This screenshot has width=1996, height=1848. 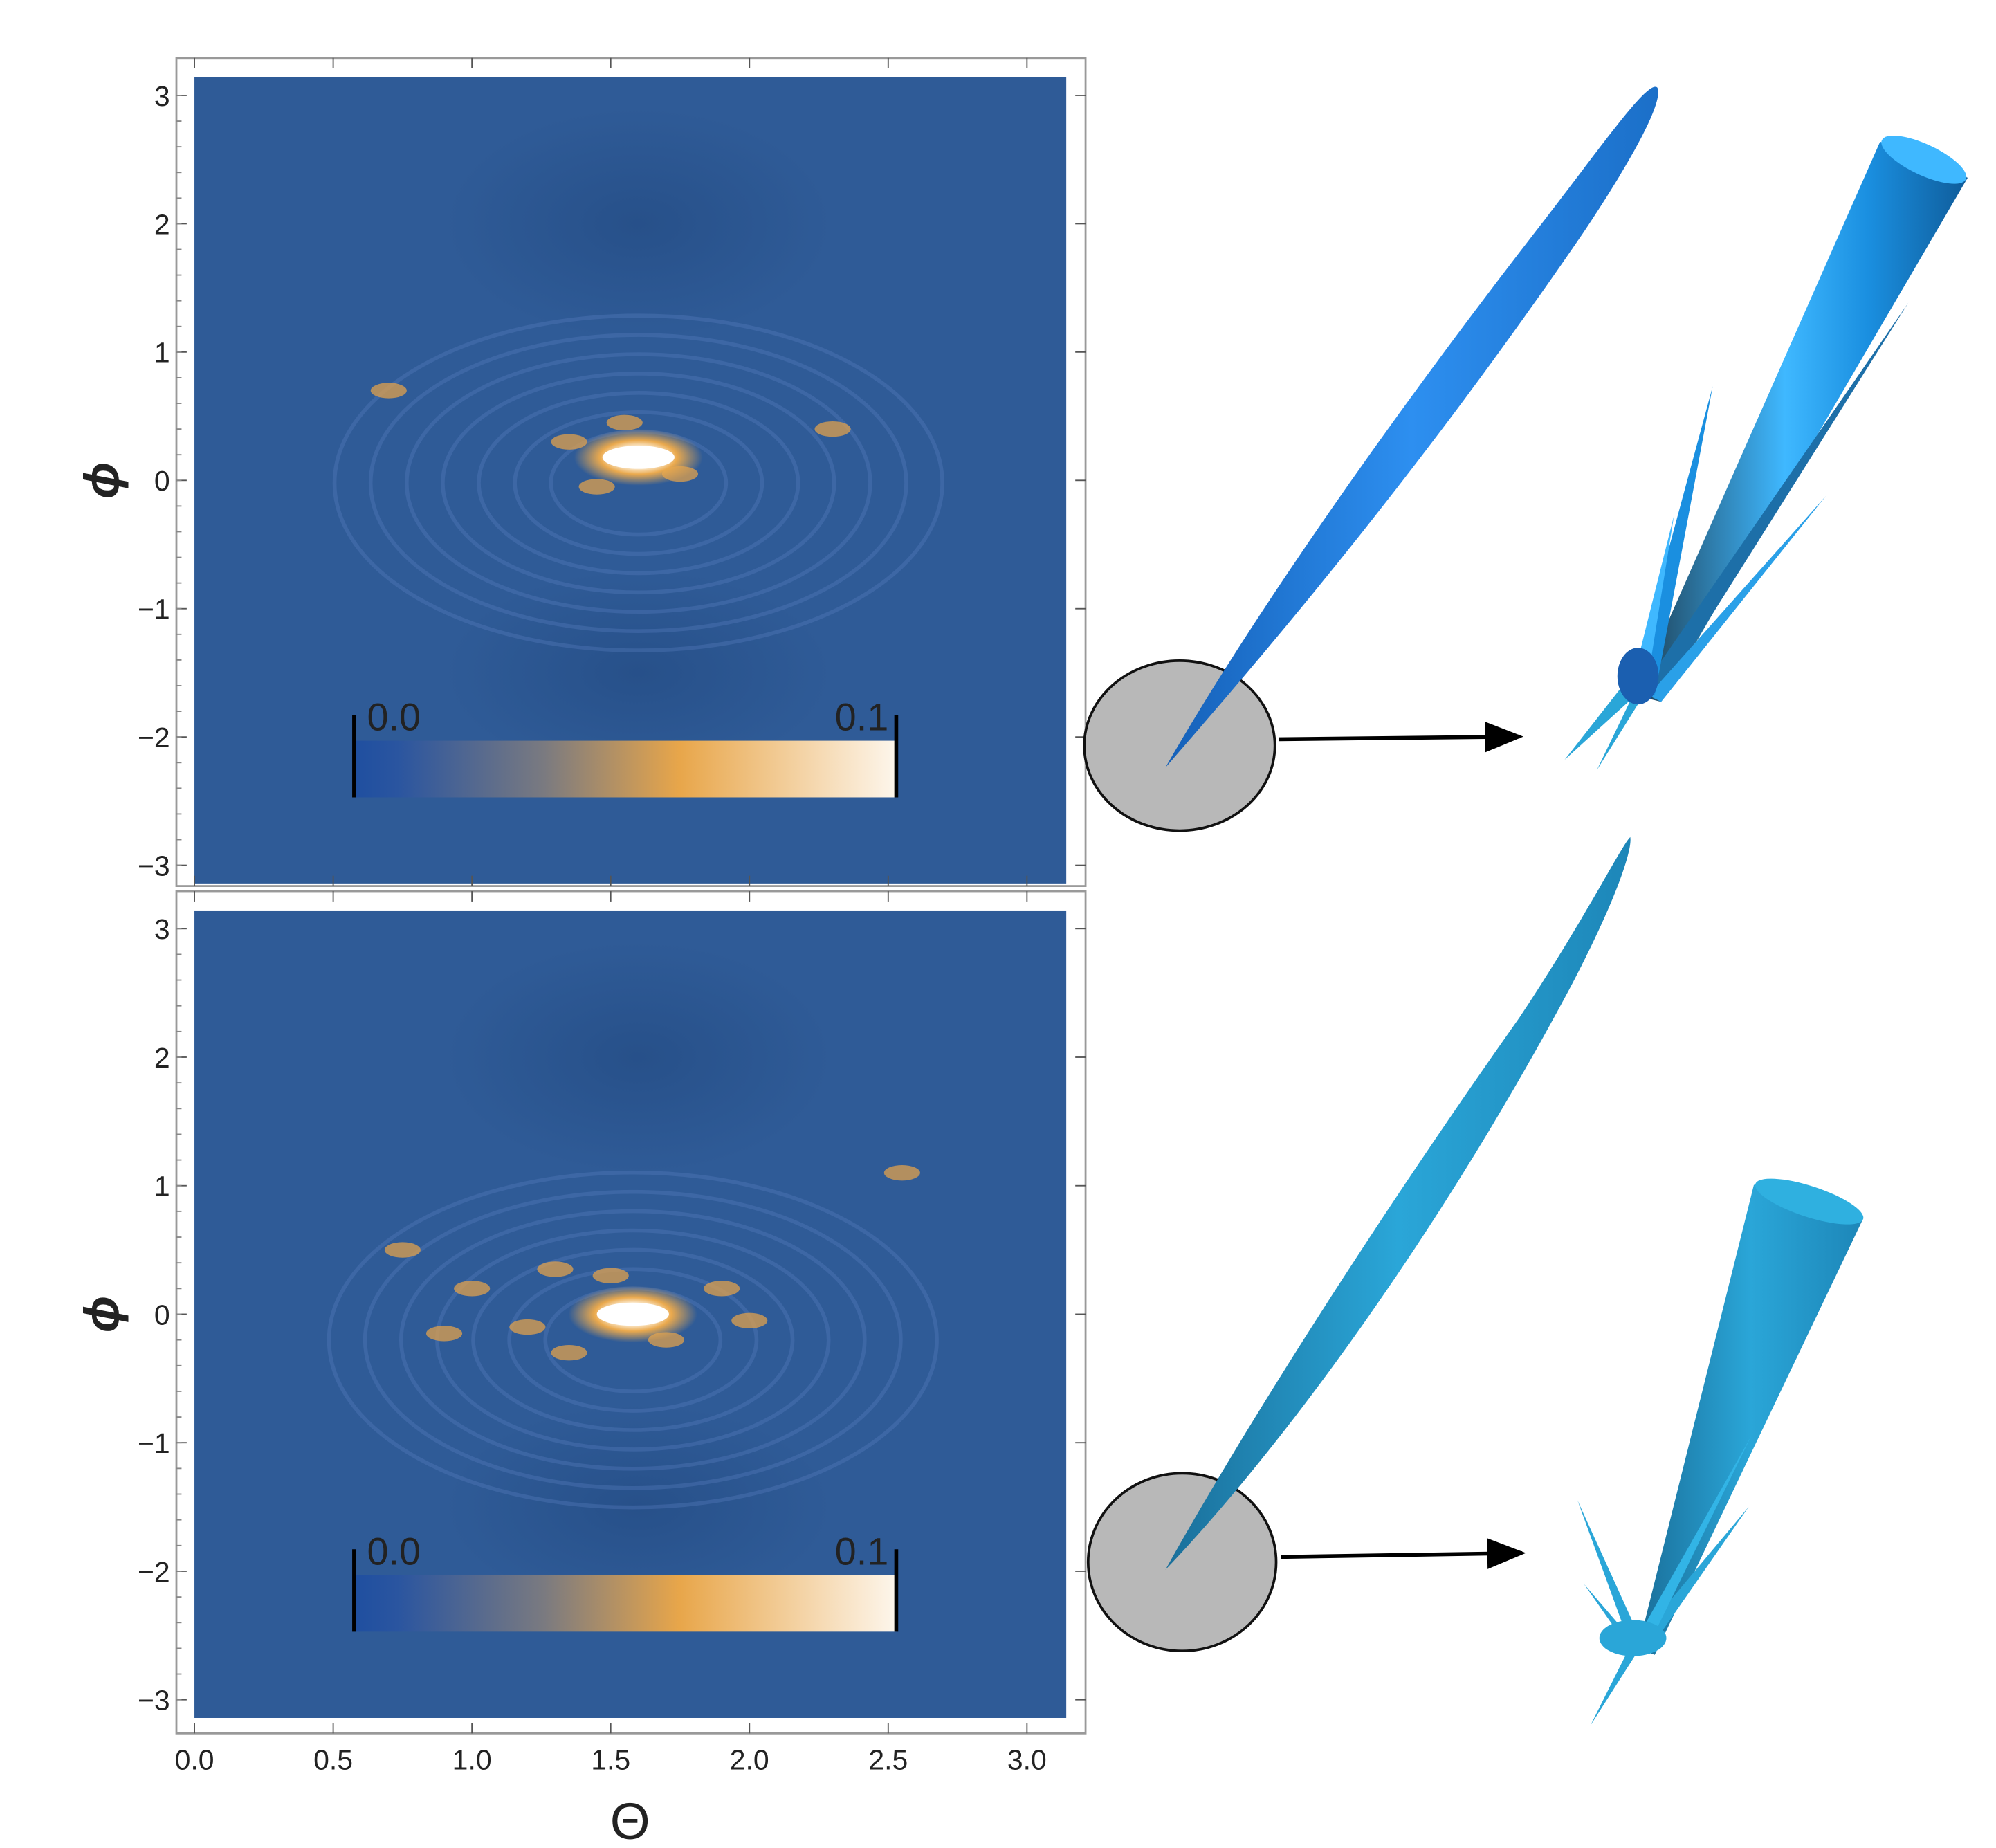 What do you see at coordinates (1403, 1553) in the screenshot?
I see `arrow-bottom` at bounding box center [1403, 1553].